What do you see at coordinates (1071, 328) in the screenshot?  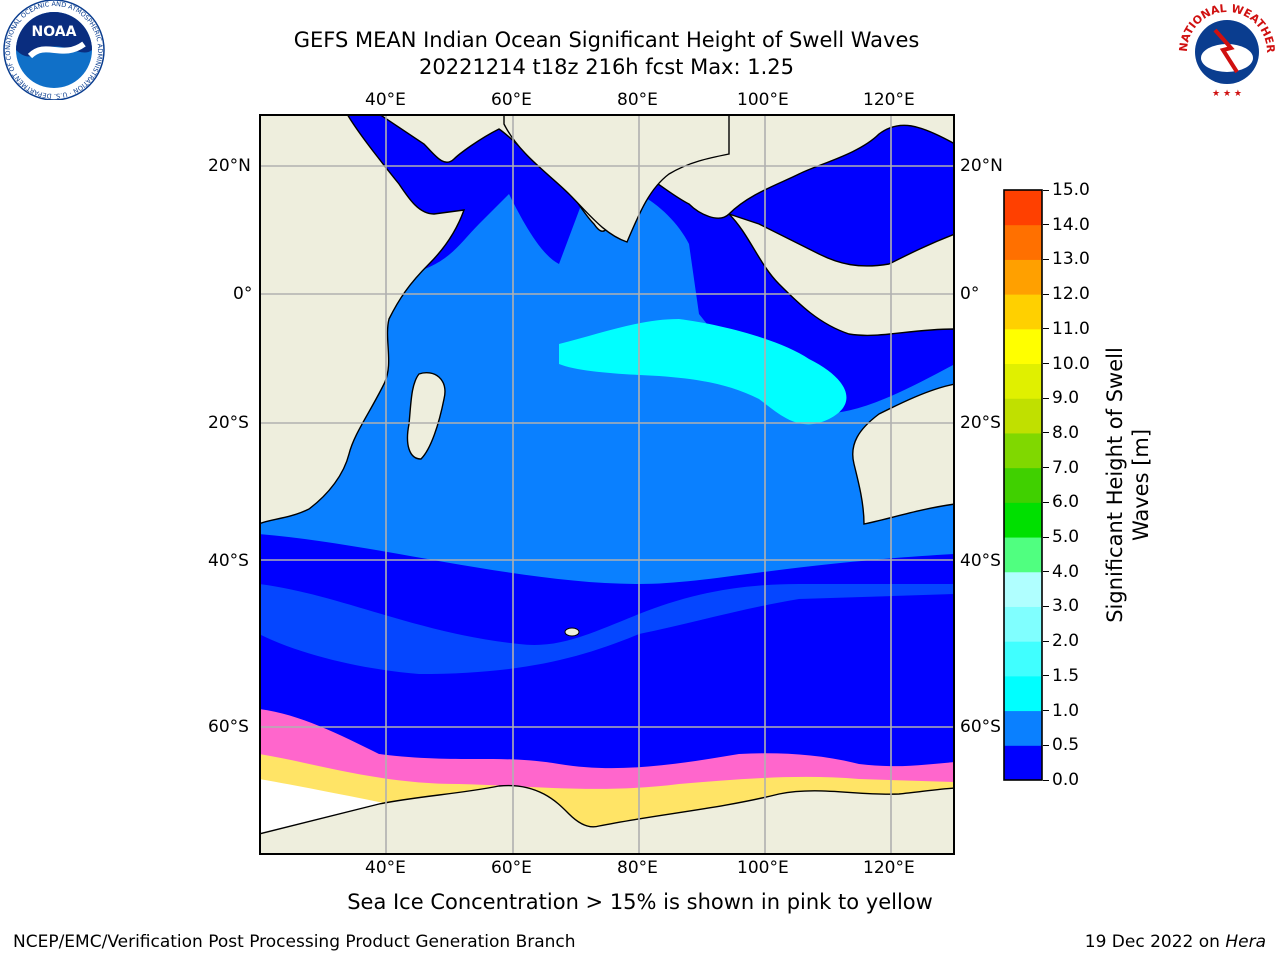 I see `colorbar-tick-label: 11.0` at bounding box center [1071, 328].